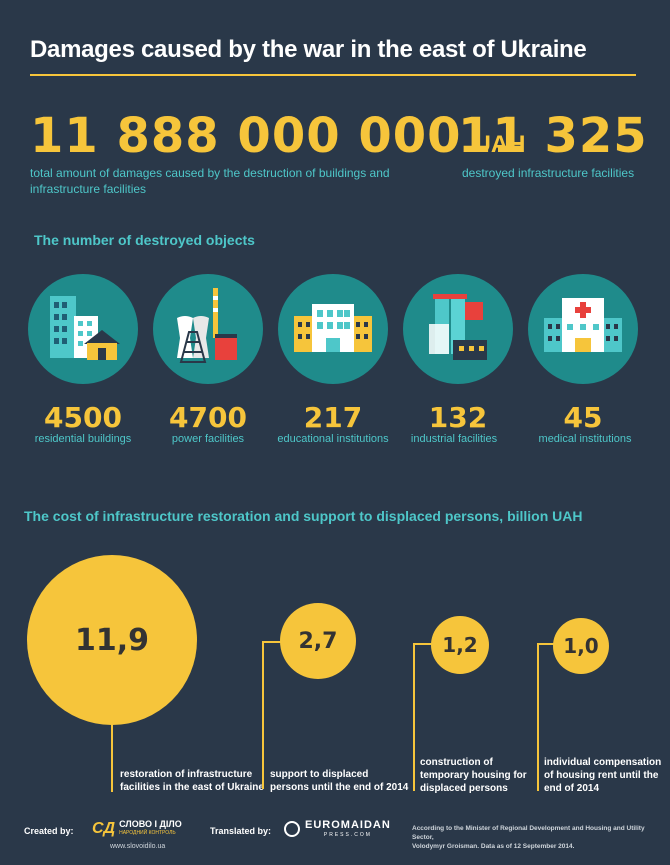 The height and width of the screenshot is (865, 670). What do you see at coordinates (272, 642) in the screenshot?
I see `cost-connector-support-h` at bounding box center [272, 642].